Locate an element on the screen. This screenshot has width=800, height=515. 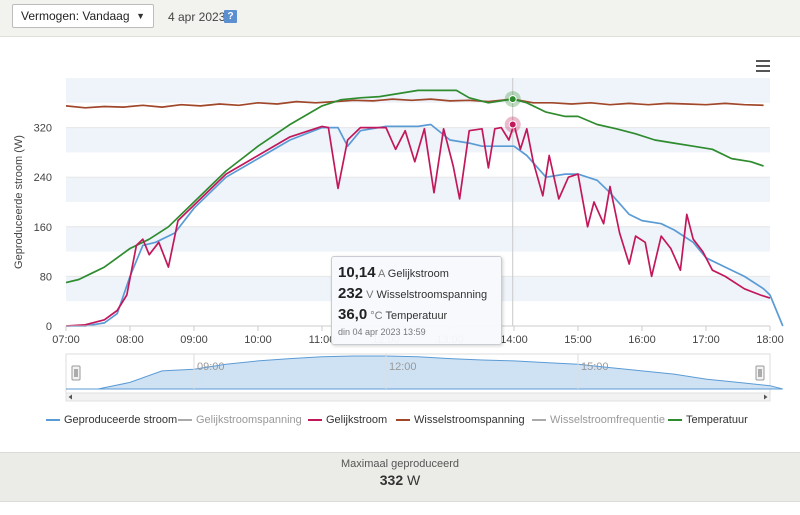
tooltip-label: Gelijkstroom is located at coordinates (418, 274).